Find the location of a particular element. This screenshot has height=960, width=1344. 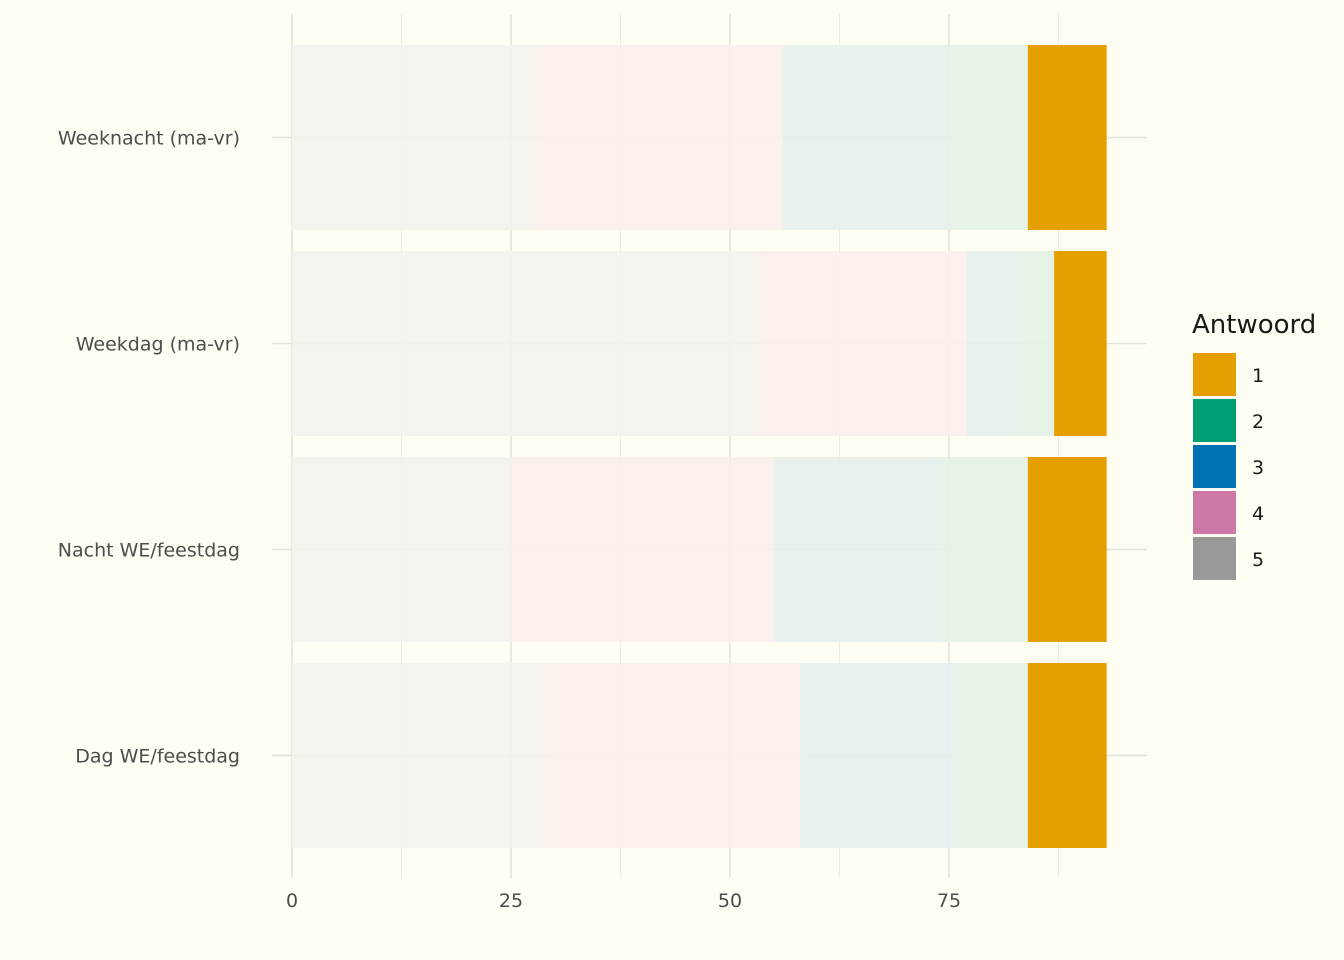

x-tick-label: 75 is located at coordinates (949, 901).